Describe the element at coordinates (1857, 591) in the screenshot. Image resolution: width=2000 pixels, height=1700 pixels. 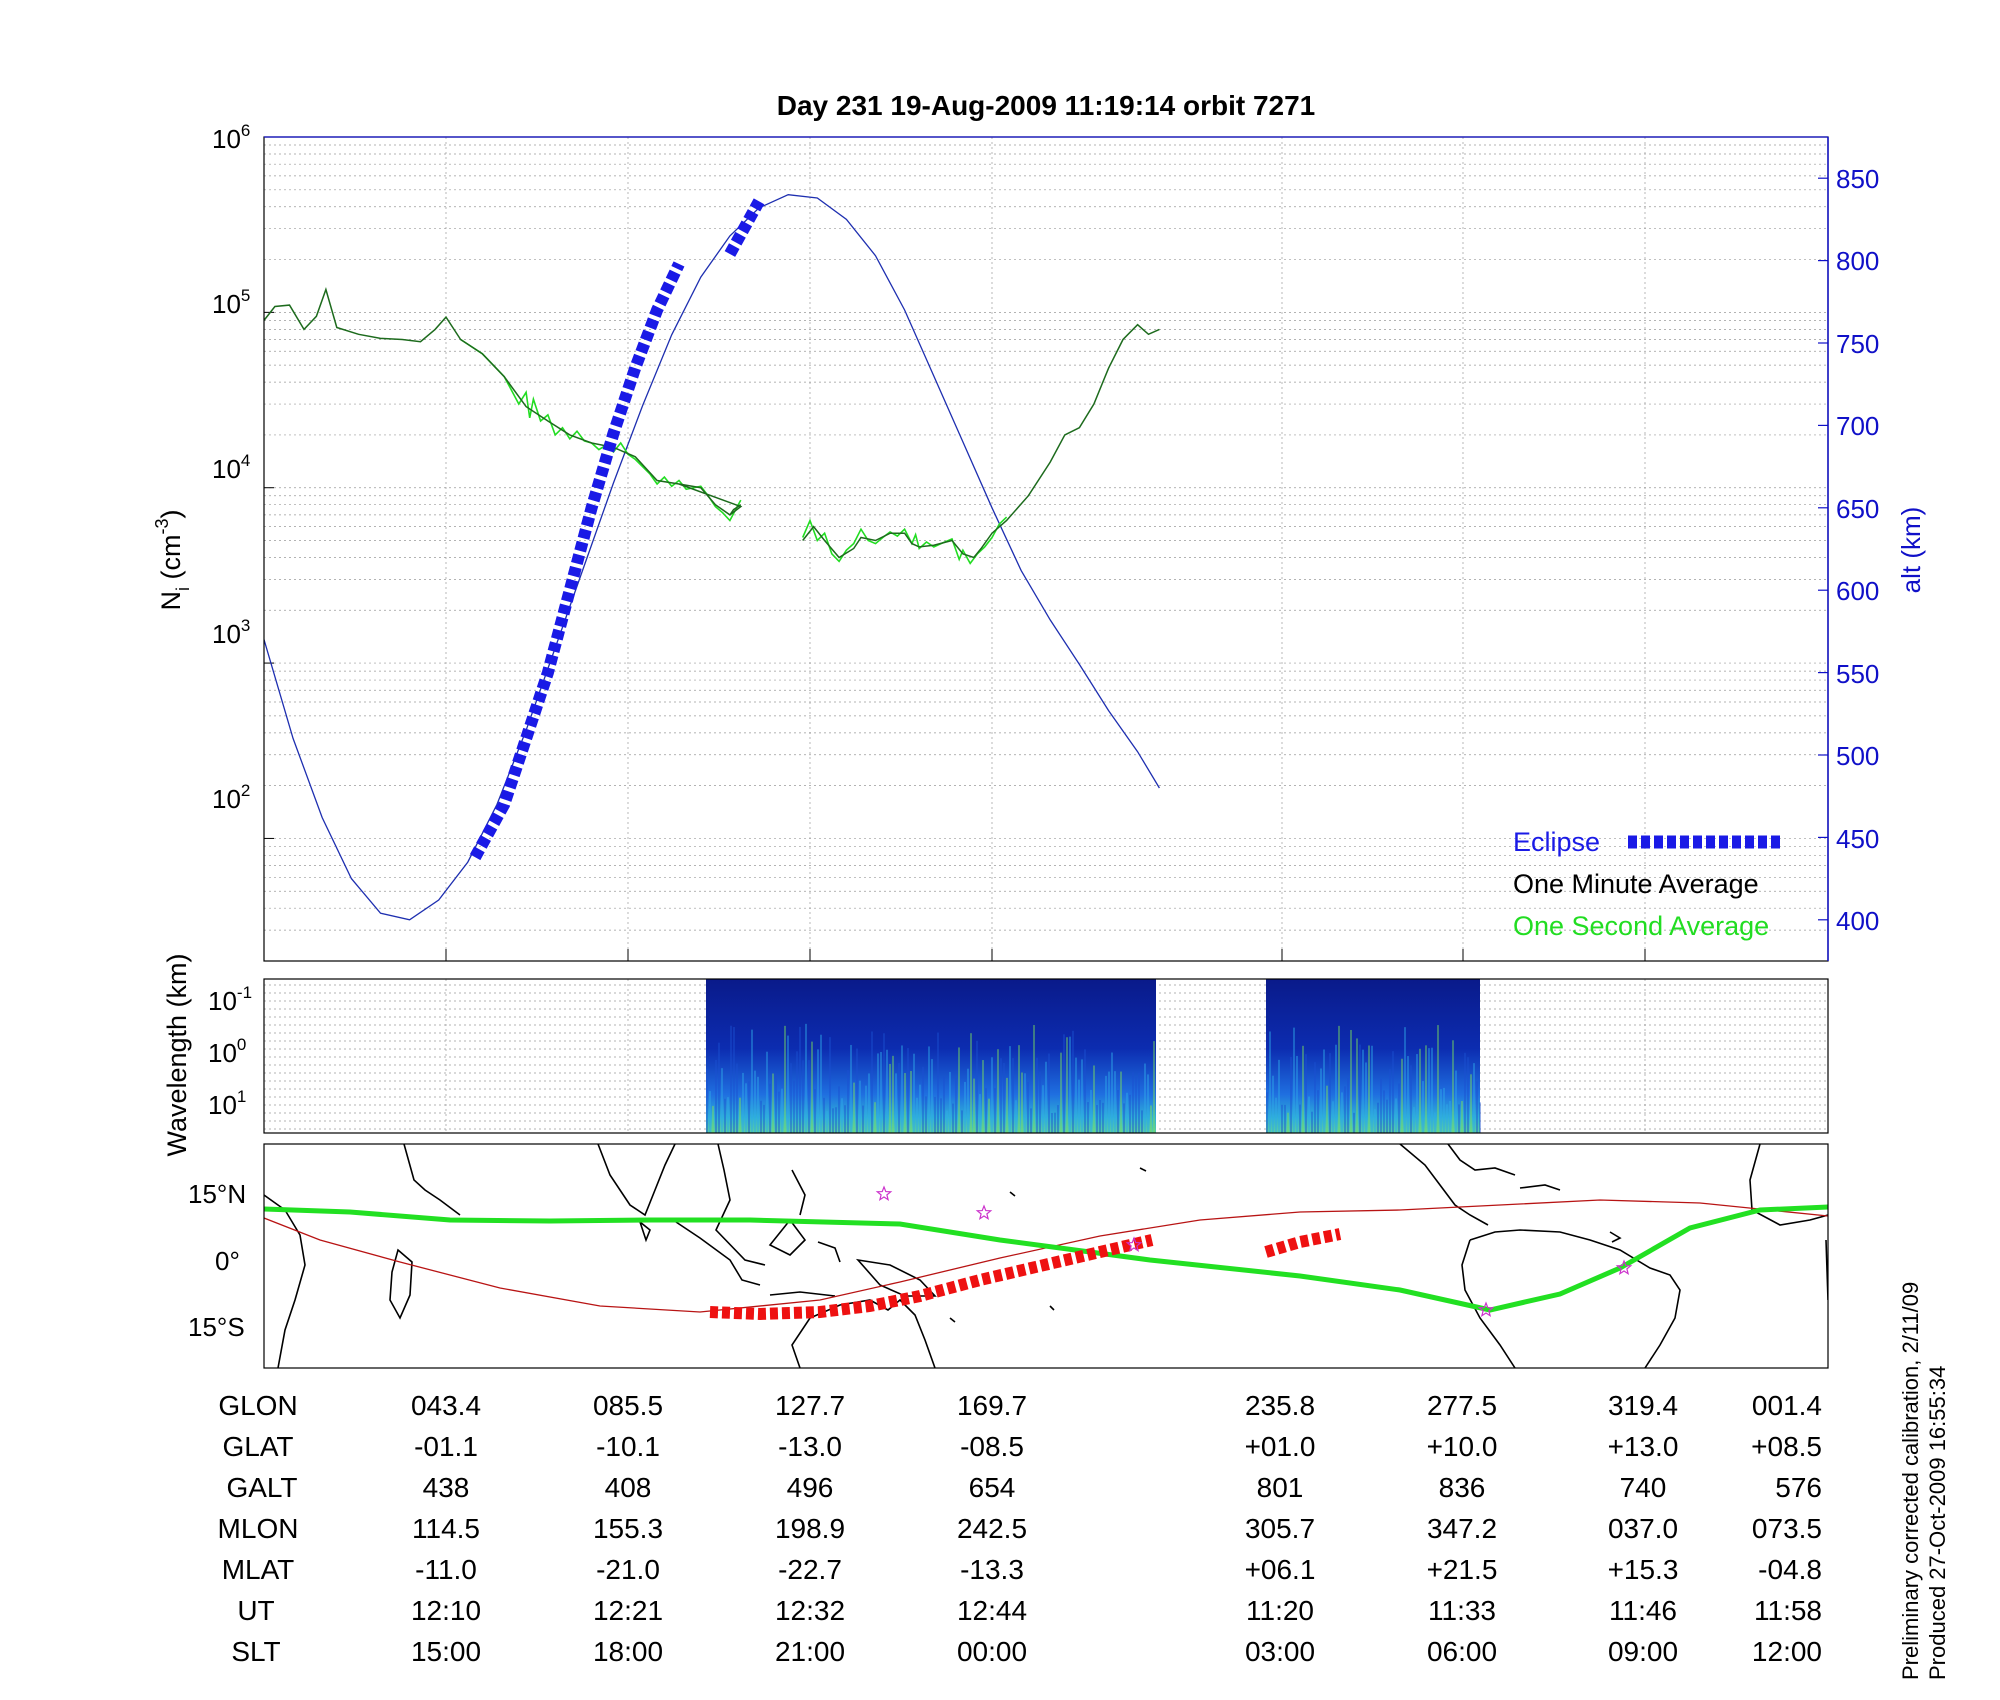
I see `y2-tick-label: 600` at that location.